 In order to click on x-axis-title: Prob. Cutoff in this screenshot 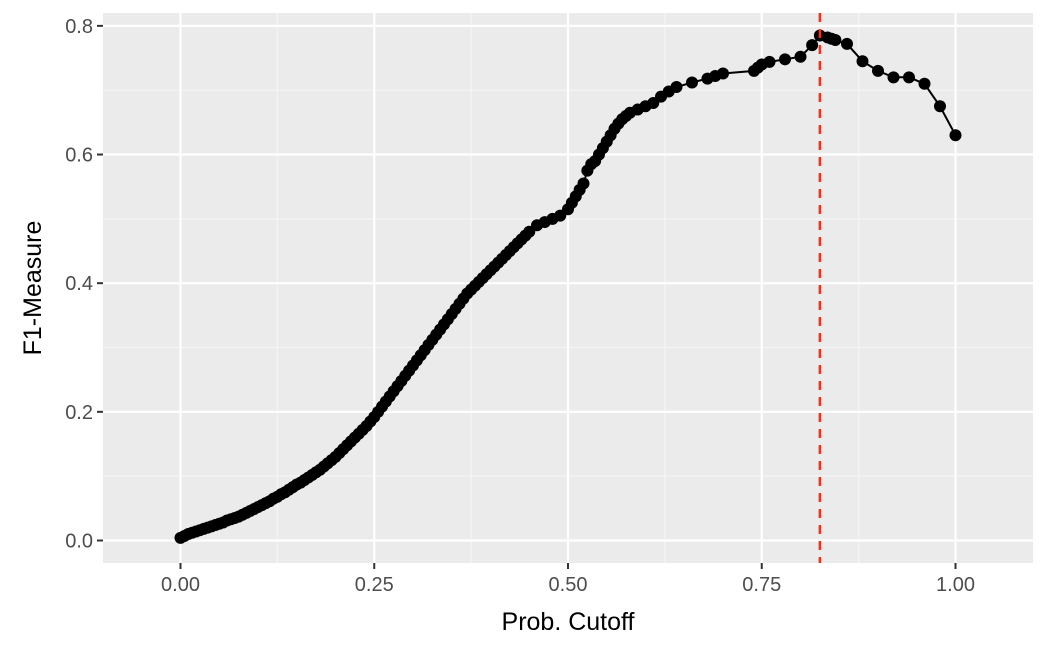, I will do `click(568, 622)`.